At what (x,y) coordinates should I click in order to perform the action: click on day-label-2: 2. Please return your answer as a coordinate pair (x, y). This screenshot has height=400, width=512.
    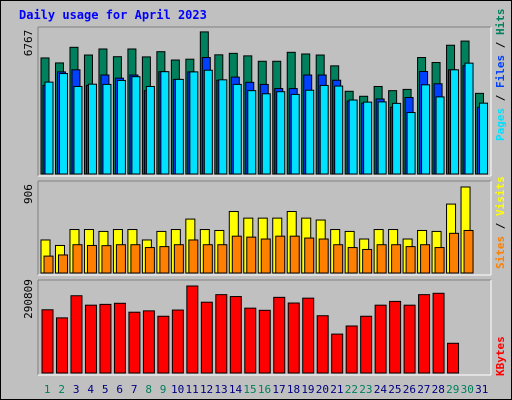
    Looking at the image, I should click on (61, 389).